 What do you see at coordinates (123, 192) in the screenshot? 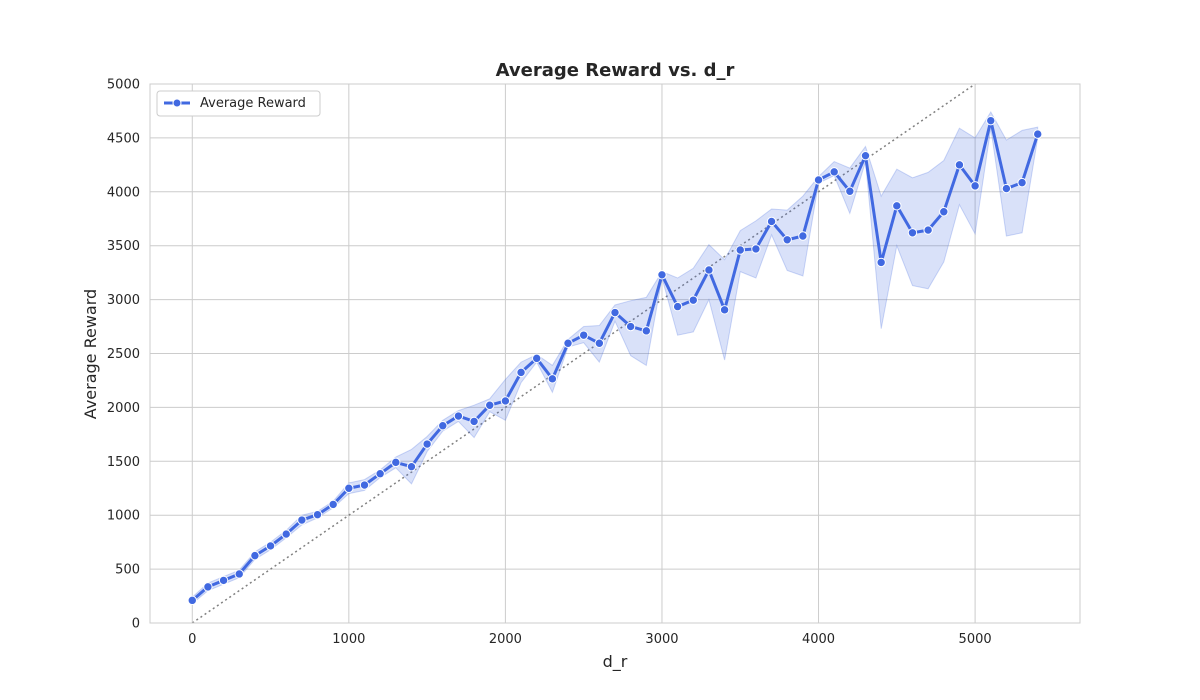
I see `y-tick-label: 4000` at bounding box center [123, 192].